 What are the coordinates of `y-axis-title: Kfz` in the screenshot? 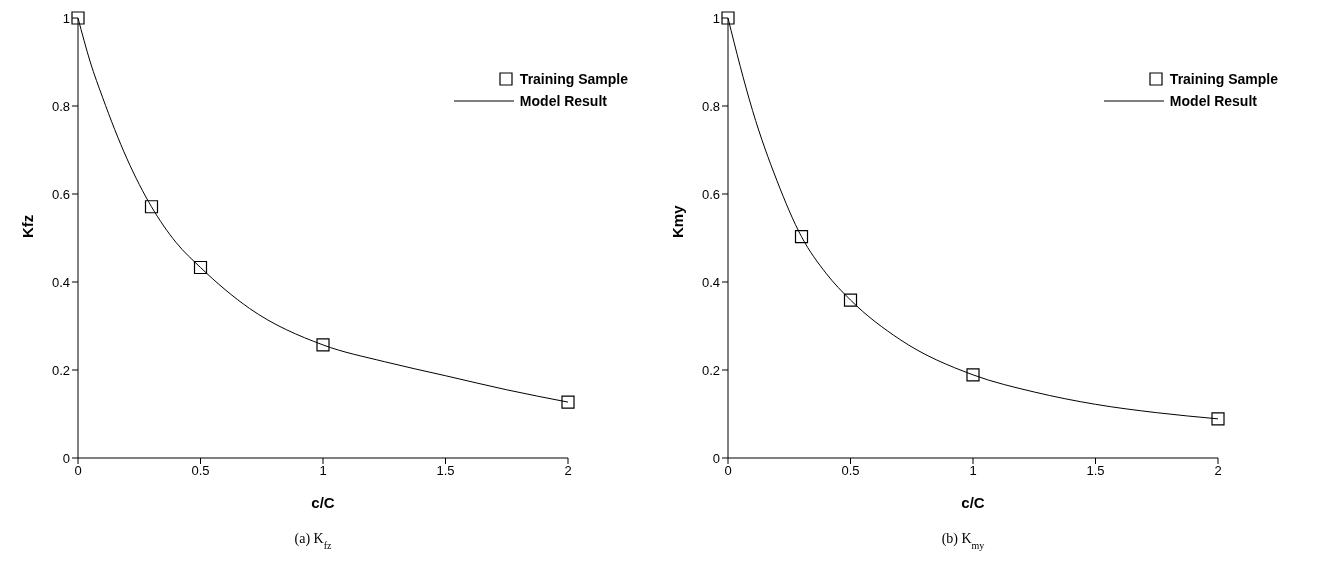 It's located at (28, 226).